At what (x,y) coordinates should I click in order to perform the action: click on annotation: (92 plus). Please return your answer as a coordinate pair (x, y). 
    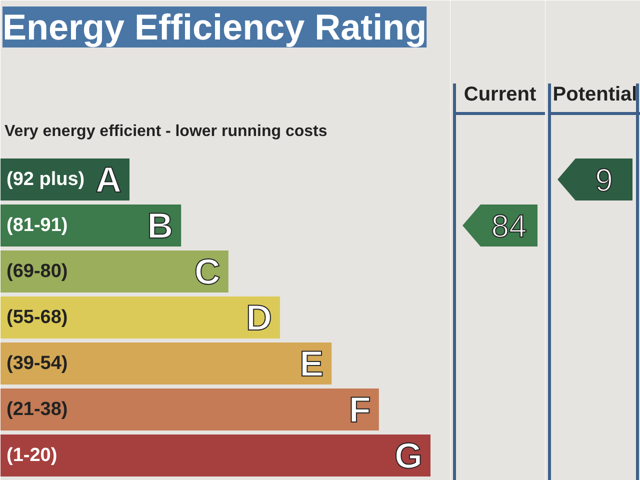
    Looking at the image, I should click on (45, 179).